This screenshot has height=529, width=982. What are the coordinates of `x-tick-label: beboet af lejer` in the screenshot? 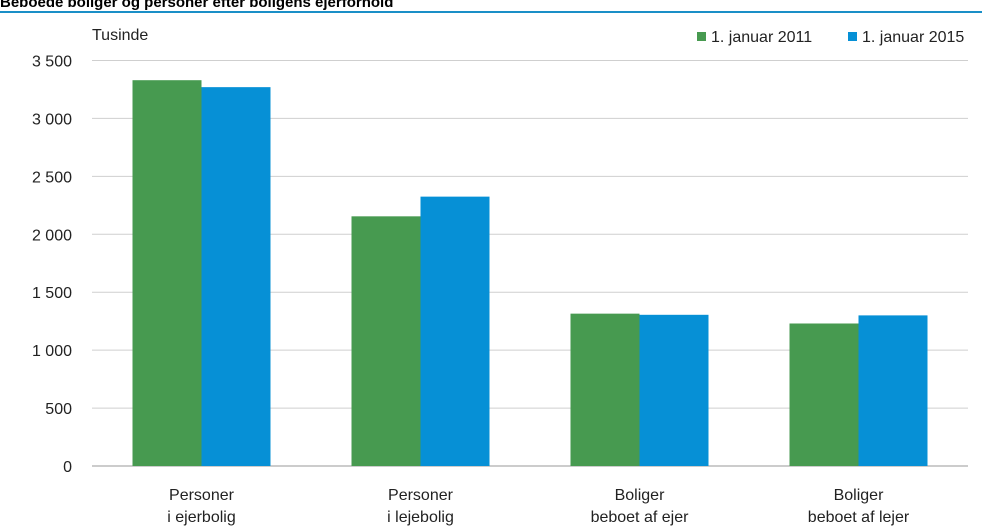 It's located at (859, 517).